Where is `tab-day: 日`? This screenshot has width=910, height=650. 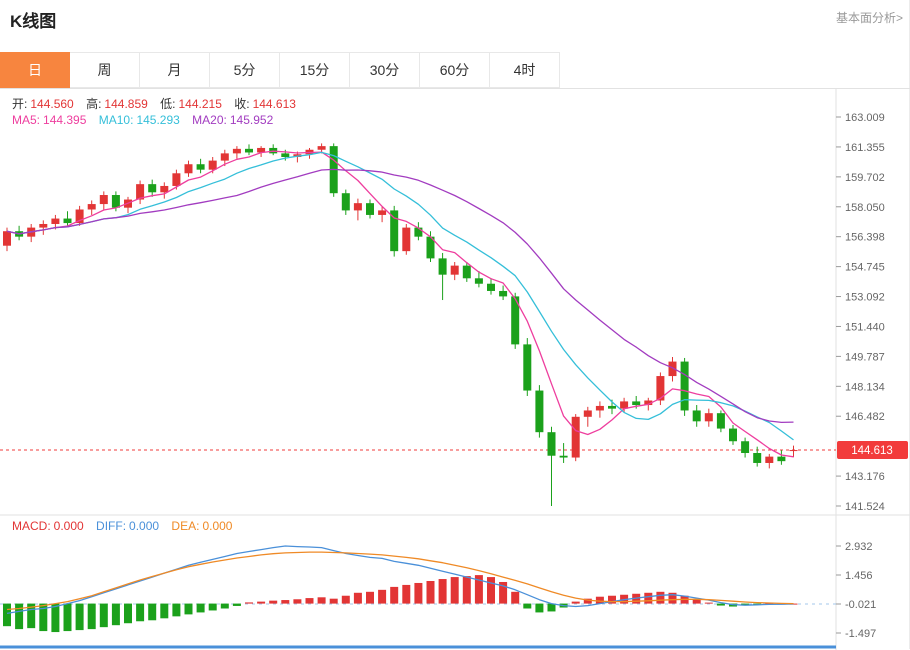
tab-day: 日 is located at coordinates (35, 70).